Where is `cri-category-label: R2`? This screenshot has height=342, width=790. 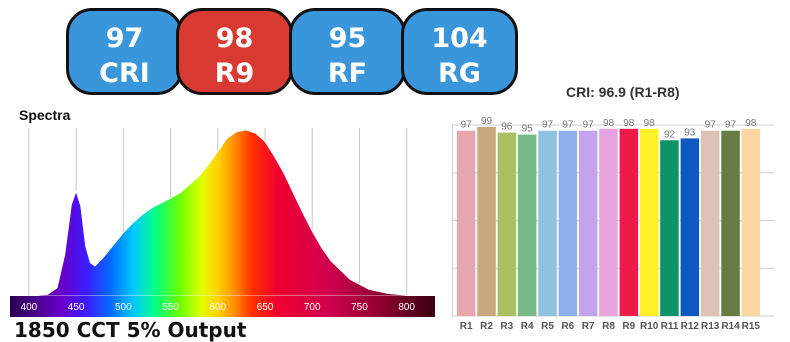
cri-category-label: R2 is located at coordinates (486, 326).